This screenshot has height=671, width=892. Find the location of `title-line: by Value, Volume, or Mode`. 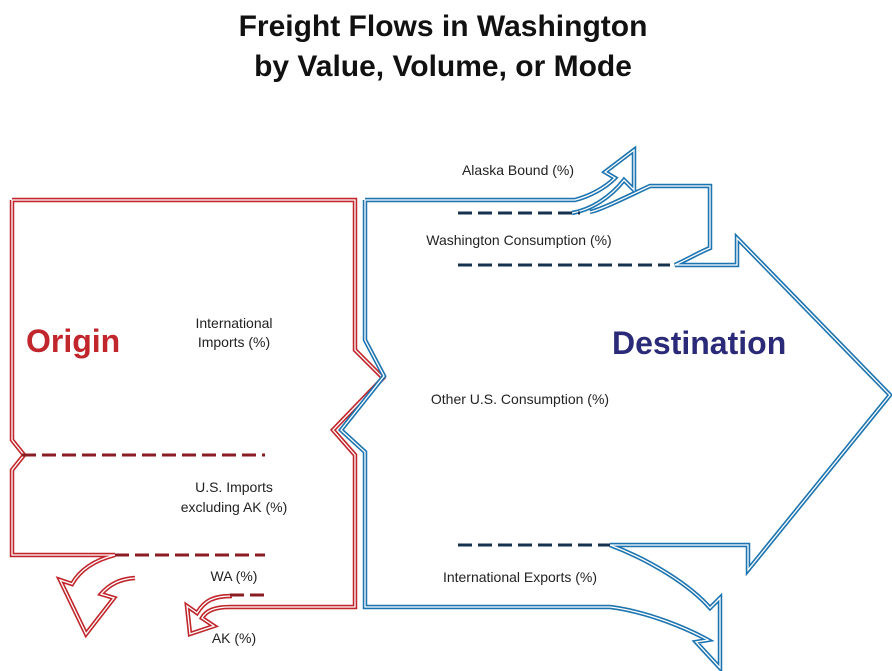

title-line: by Value, Volume, or Mode is located at coordinates (443, 66).